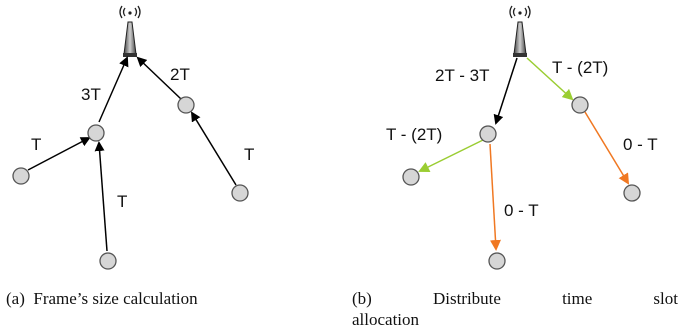  I want to click on label-a-leaf-left: T, so click(36, 144).